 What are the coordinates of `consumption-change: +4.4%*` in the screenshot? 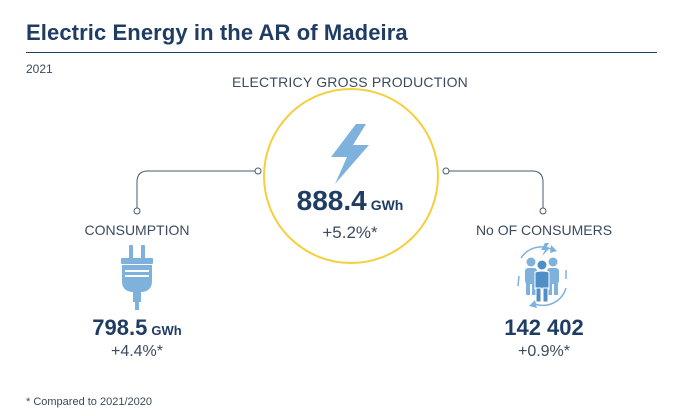 It's located at (137, 351).